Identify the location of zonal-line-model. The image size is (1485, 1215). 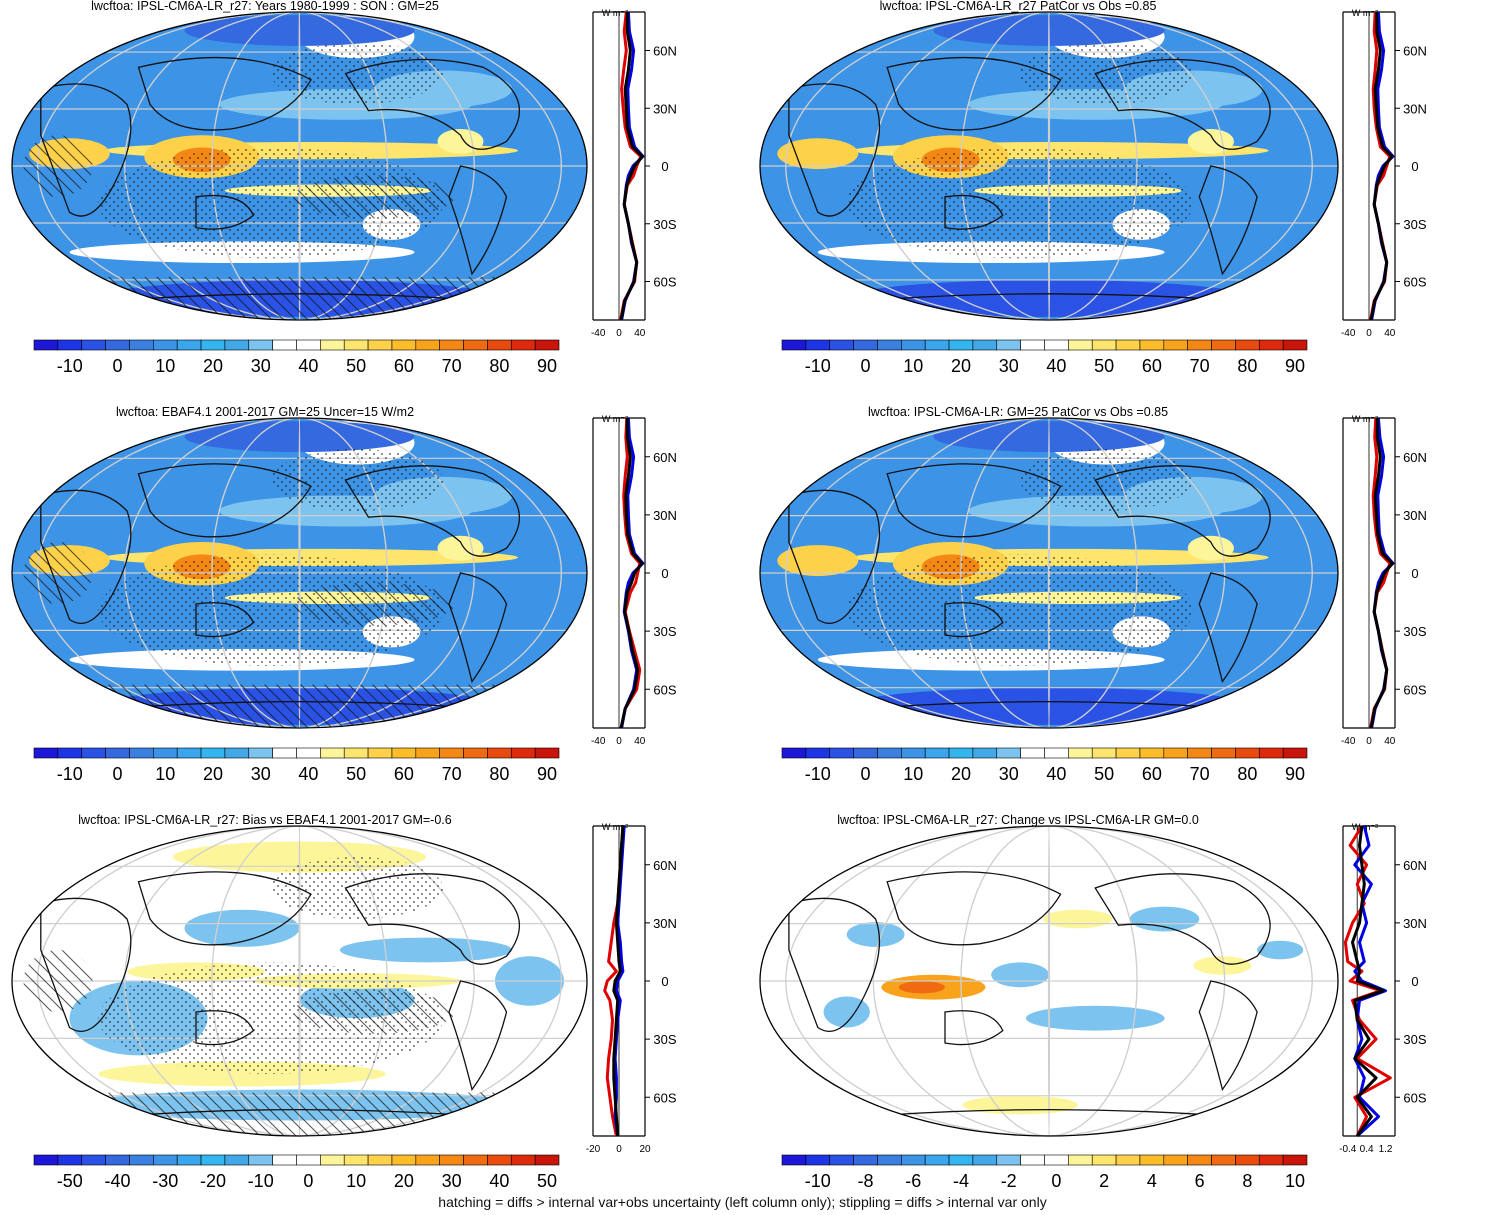
(1367, 981).